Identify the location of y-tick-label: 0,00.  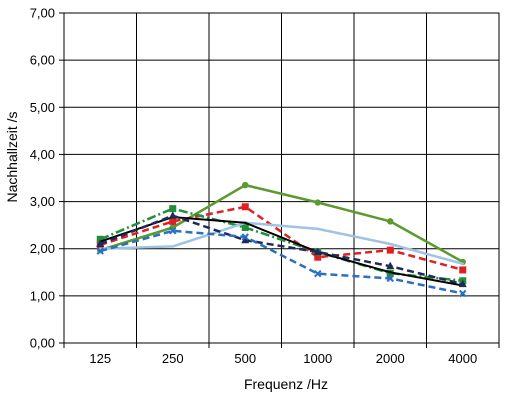
(42, 343).